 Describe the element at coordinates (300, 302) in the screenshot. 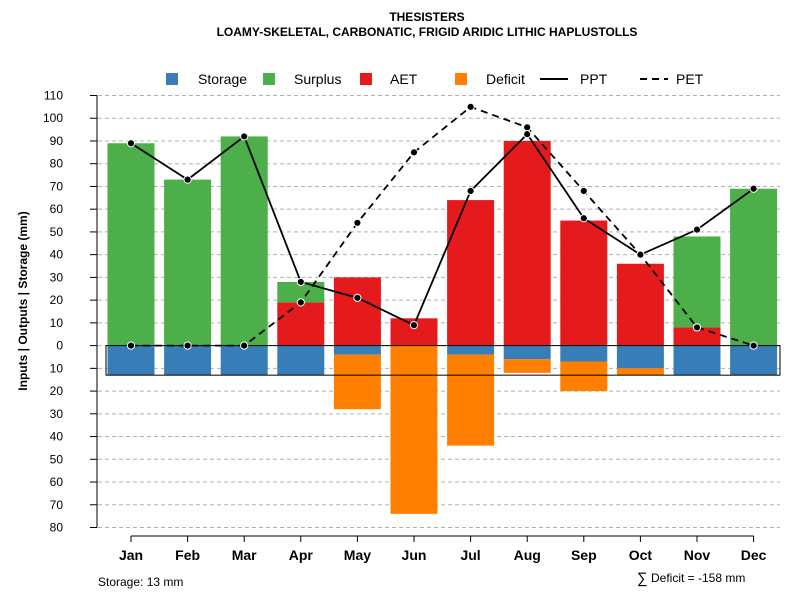

I see `point-pet-apr` at that location.